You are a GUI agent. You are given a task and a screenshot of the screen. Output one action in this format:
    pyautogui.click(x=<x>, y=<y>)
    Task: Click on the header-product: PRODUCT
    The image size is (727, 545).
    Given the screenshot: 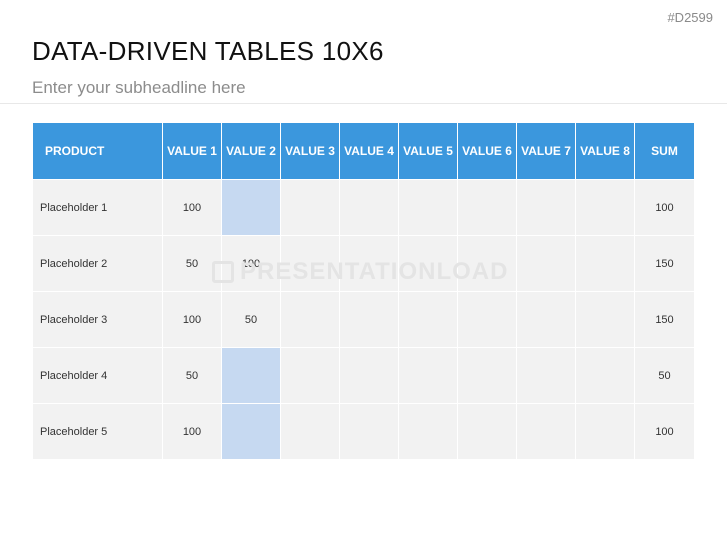 What is the action you would take?
    pyautogui.click(x=98, y=151)
    